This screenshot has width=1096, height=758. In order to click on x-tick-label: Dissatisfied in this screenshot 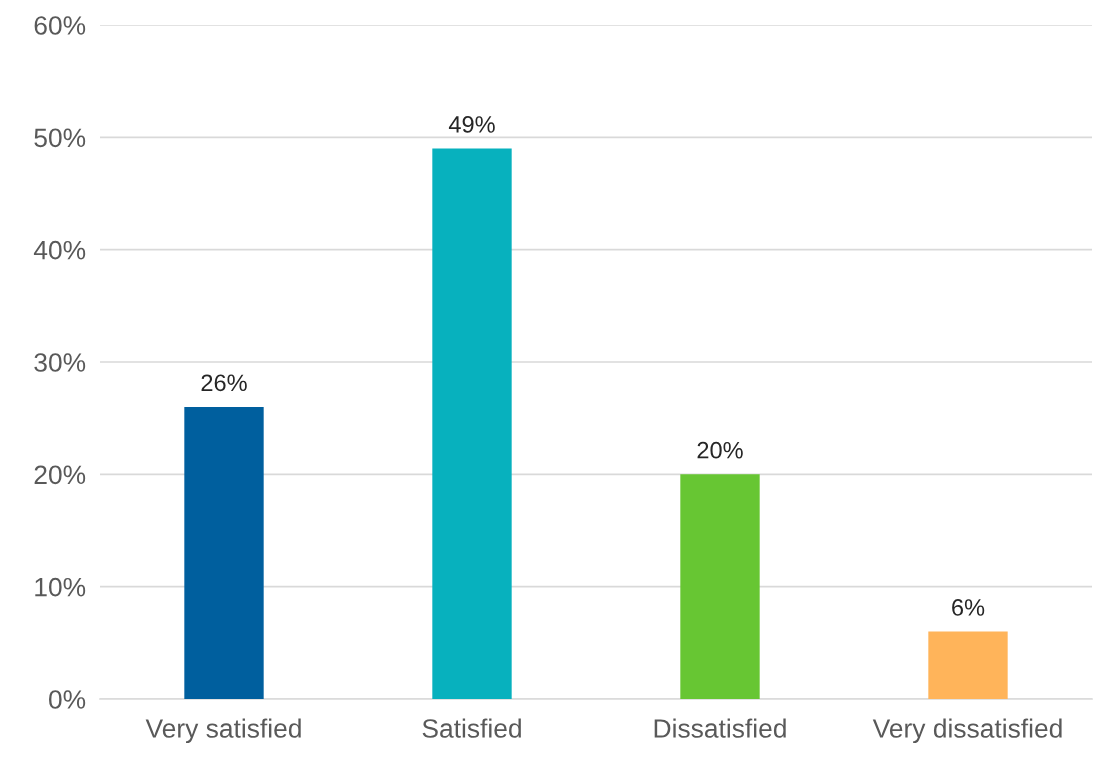, I will do `click(720, 728)`.